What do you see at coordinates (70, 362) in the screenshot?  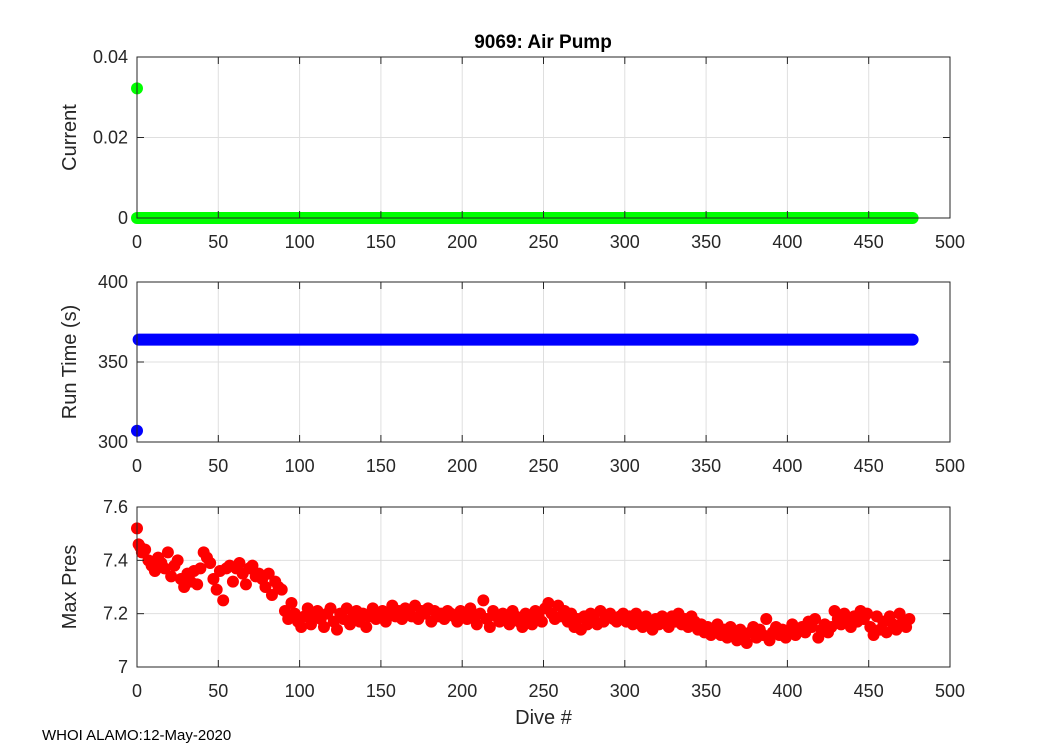 I see `y-axis-label: Run Time (s)` at bounding box center [70, 362].